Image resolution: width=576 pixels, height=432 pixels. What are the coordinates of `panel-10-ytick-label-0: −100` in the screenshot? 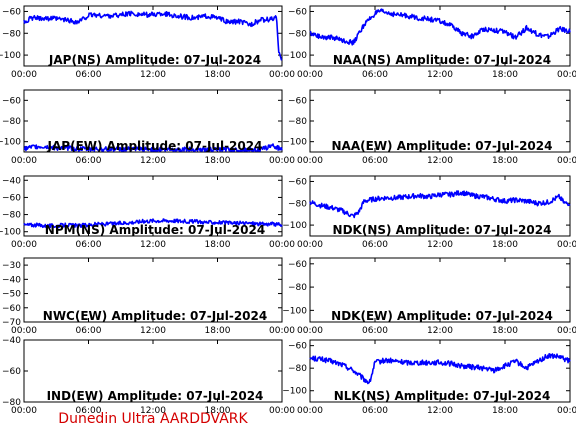 It's located at (294, 392).